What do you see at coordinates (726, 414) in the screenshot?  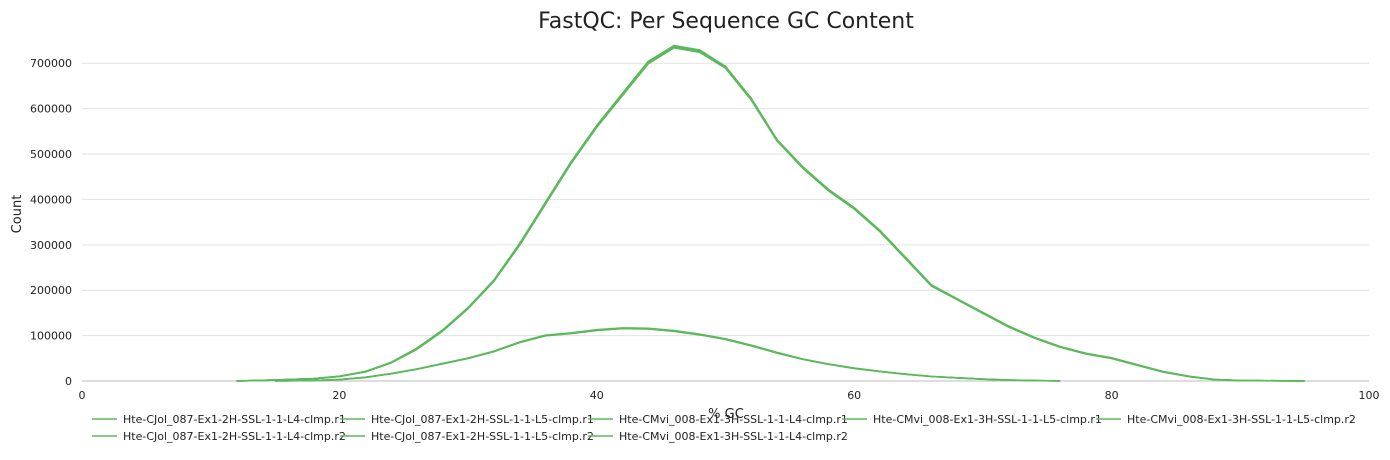 I see `x-axis-label: % GC` at bounding box center [726, 414].